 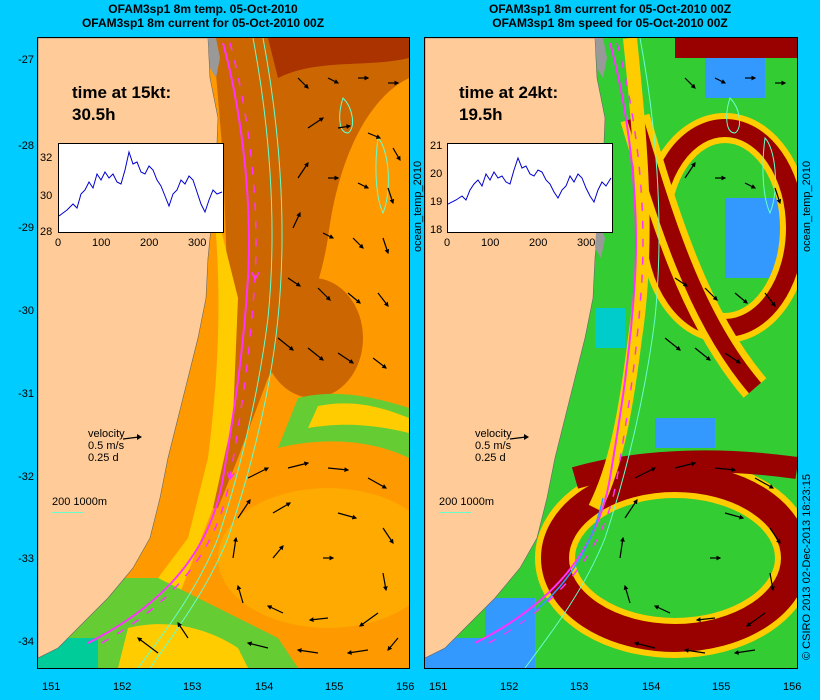 What do you see at coordinates (481, 114) in the screenshot?
I see `right-time-value: 19.5h` at bounding box center [481, 114].